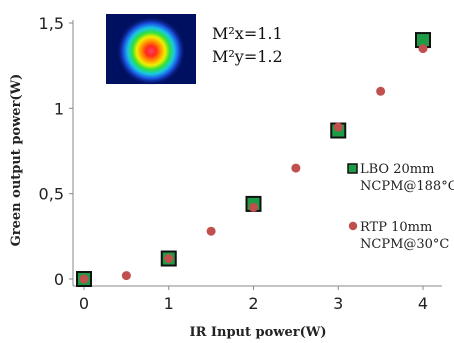 The image size is (454, 343). Describe the element at coordinates (59, 108) in the screenshot. I see `y-tick-label: 1` at that location.